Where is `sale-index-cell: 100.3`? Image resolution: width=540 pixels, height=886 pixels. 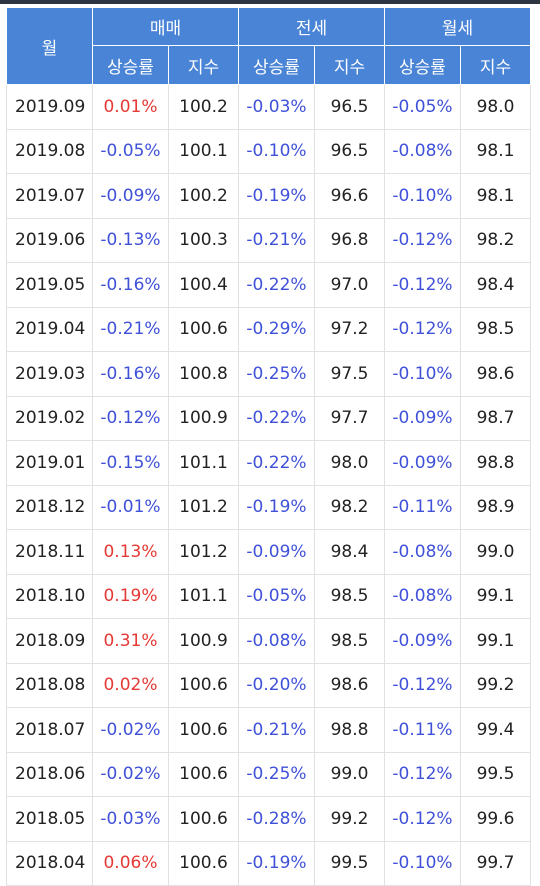 sale-index-cell: 100.3 is located at coordinates (203, 240).